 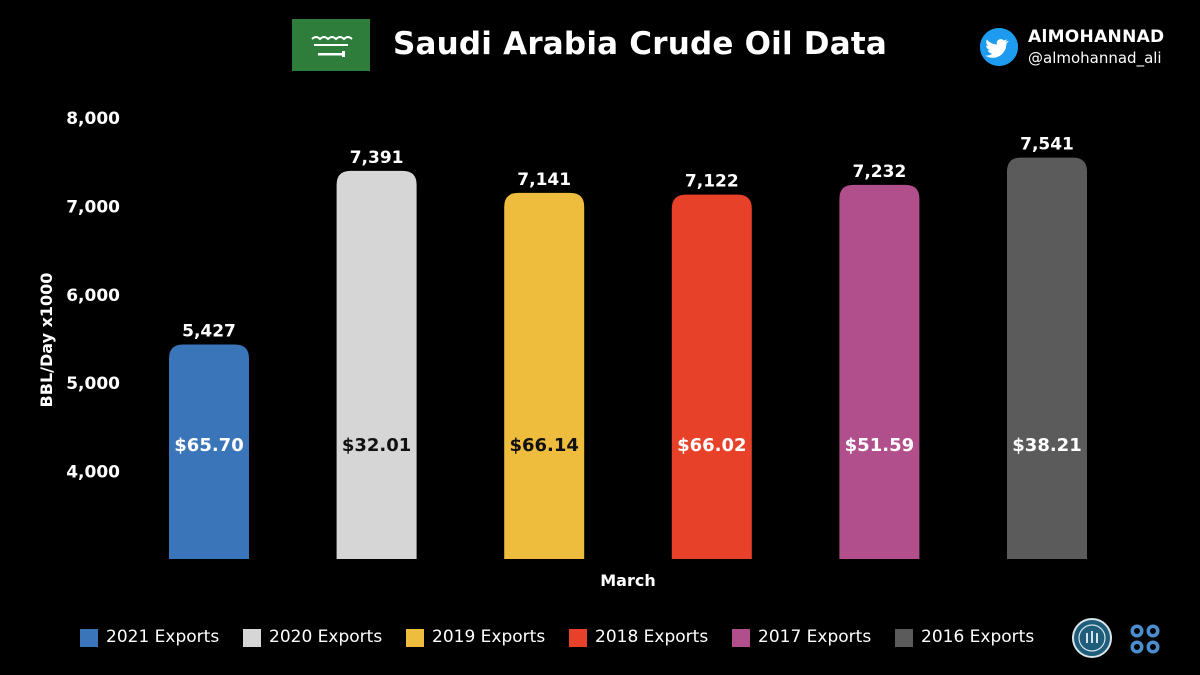 I want to click on bar-price-label: $66.02, so click(x=711, y=445).